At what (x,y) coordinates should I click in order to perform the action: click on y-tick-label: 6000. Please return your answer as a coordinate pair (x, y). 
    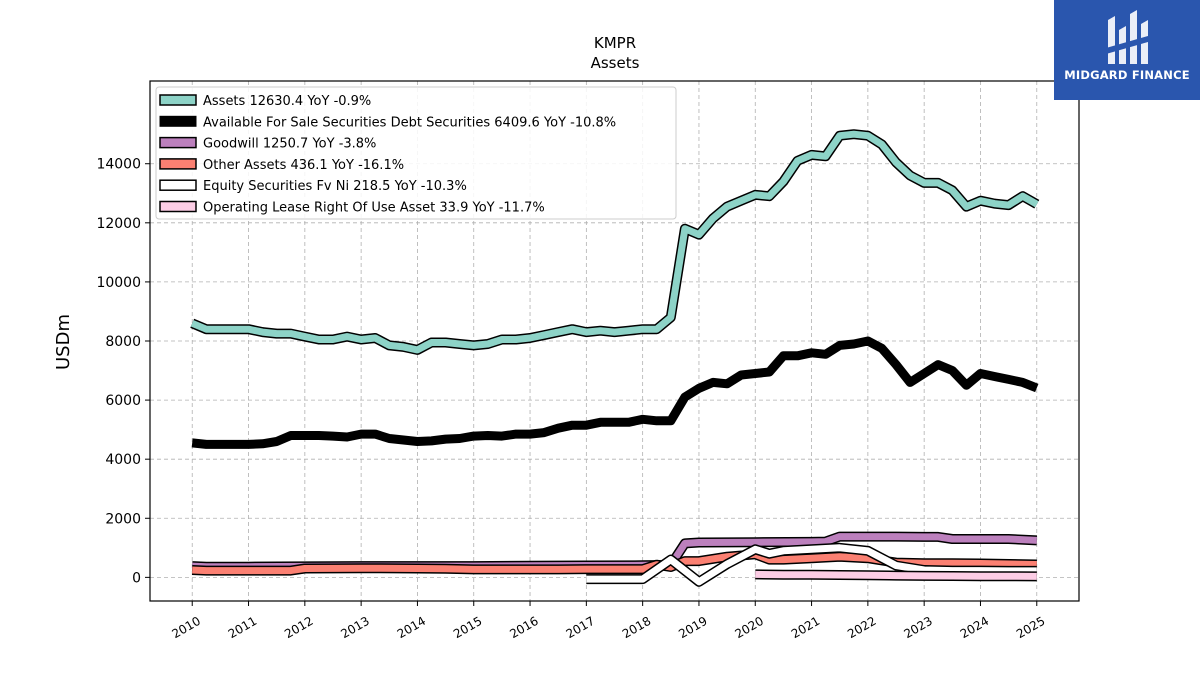
    Looking at the image, I should click on (123, 401).